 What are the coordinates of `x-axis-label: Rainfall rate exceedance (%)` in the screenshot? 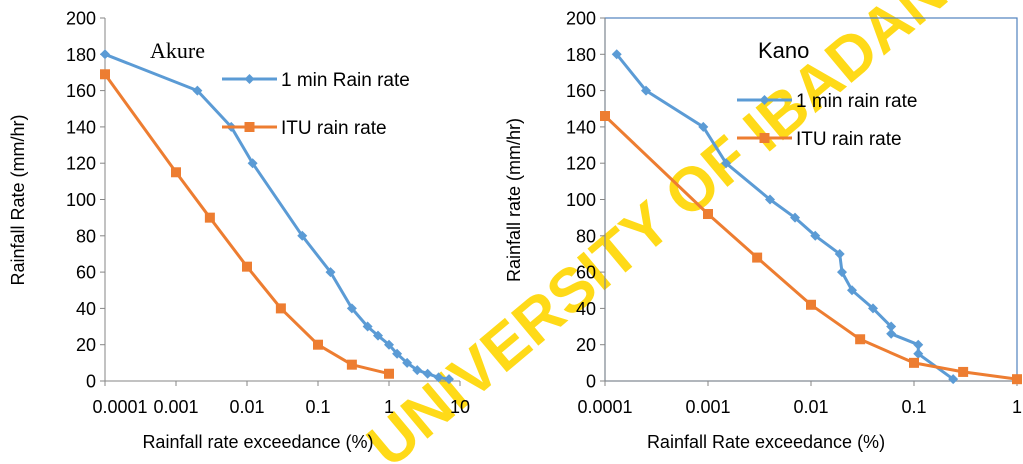 It's located at (257, 442).